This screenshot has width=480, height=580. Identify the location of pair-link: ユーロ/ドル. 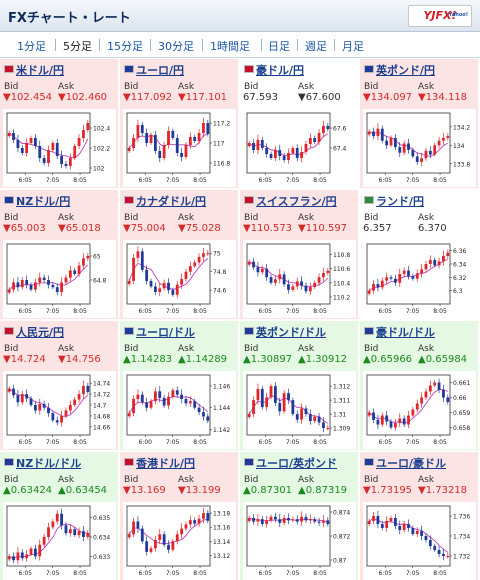
(159, 332).